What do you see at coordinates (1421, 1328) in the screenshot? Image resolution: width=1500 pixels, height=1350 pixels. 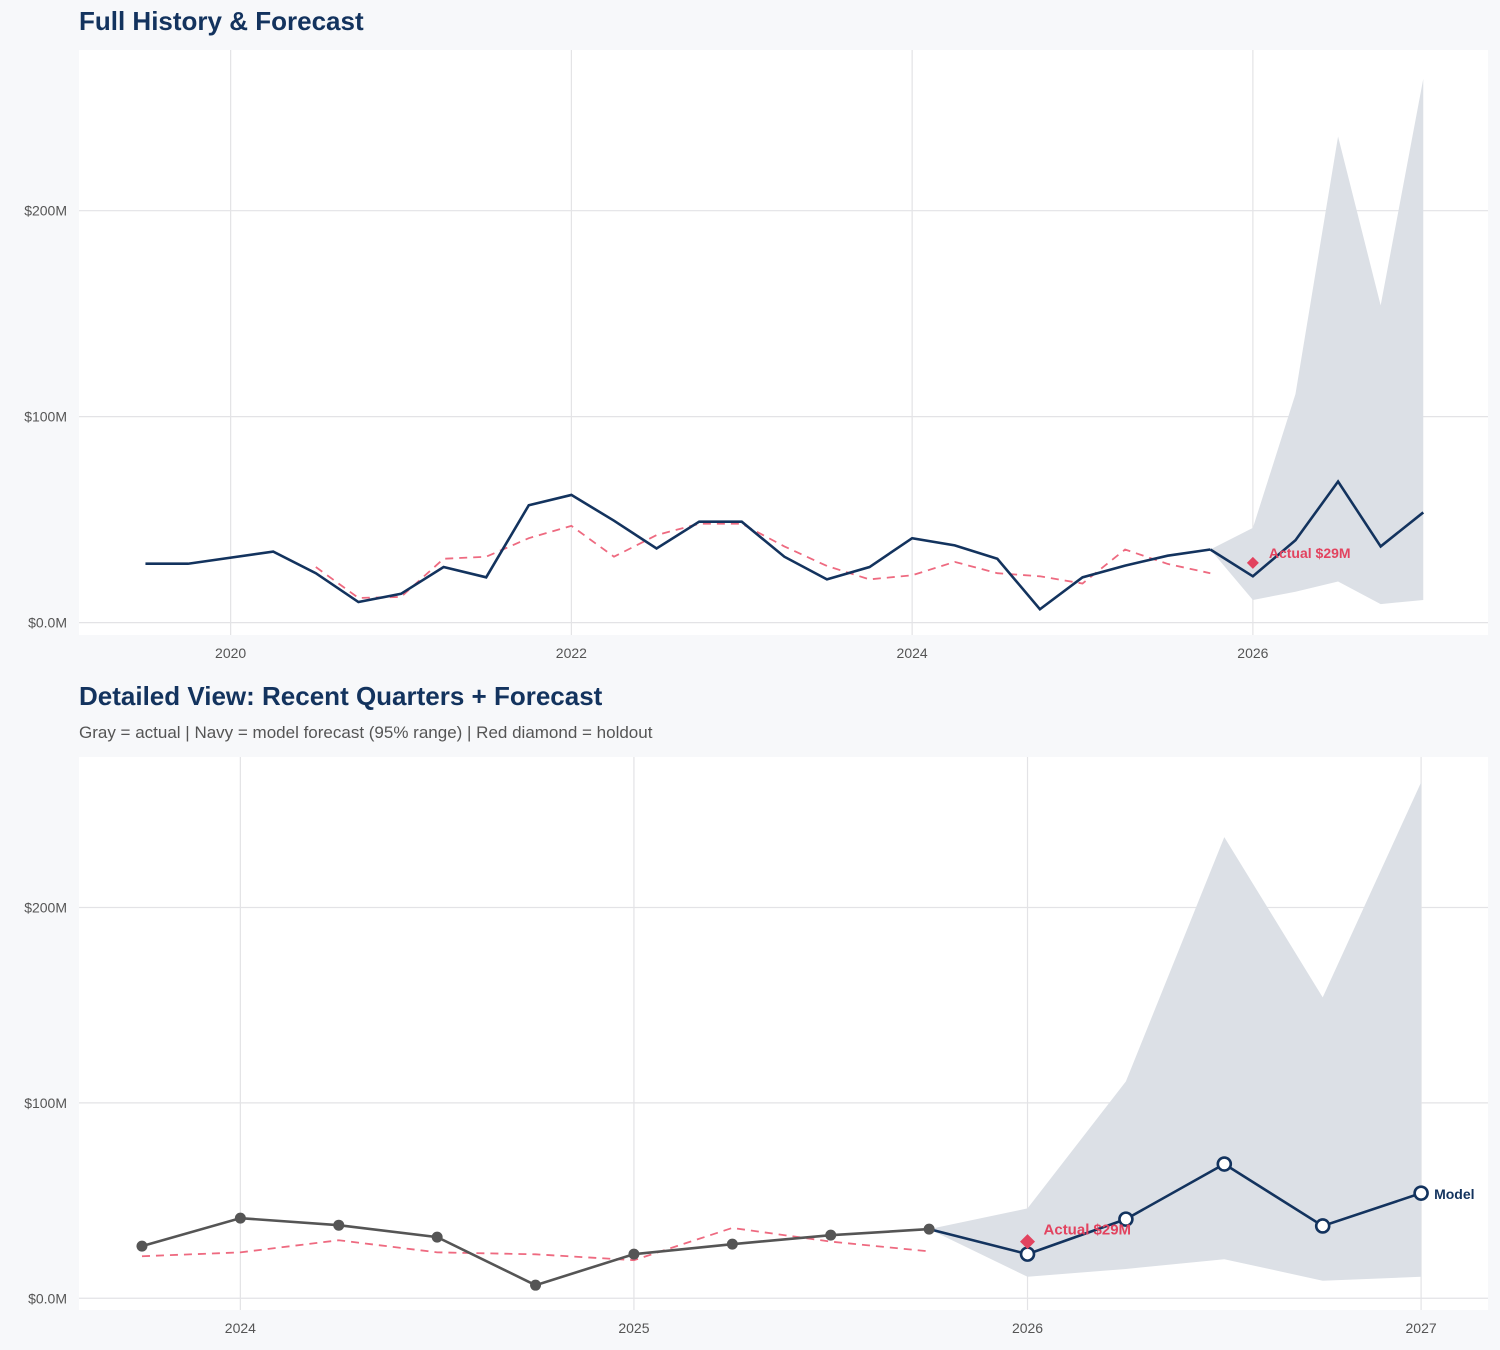 I see `x-tick-label: 2027` at bounding box center [1421, 1328].